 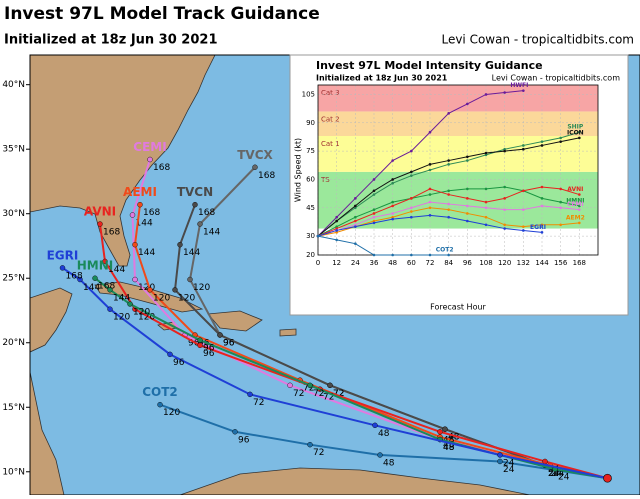 What do you see at coordinates (110, 40) in the screenshot?
I see `subtitle: Initialized at 18z Jun 30 2021` at bounding box center [110, 40].